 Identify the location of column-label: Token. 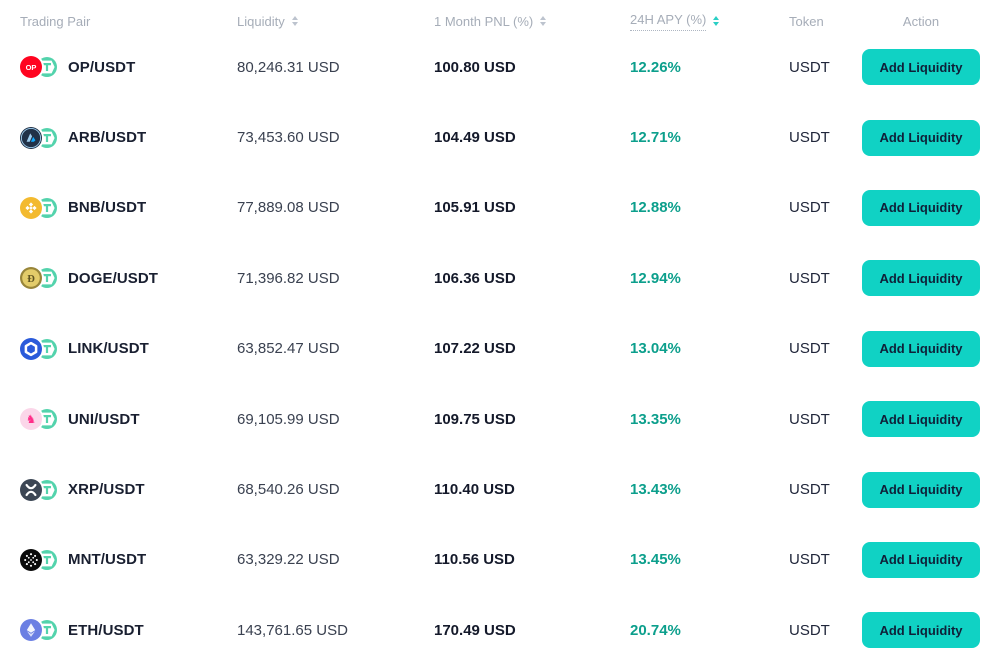
(806, 21).